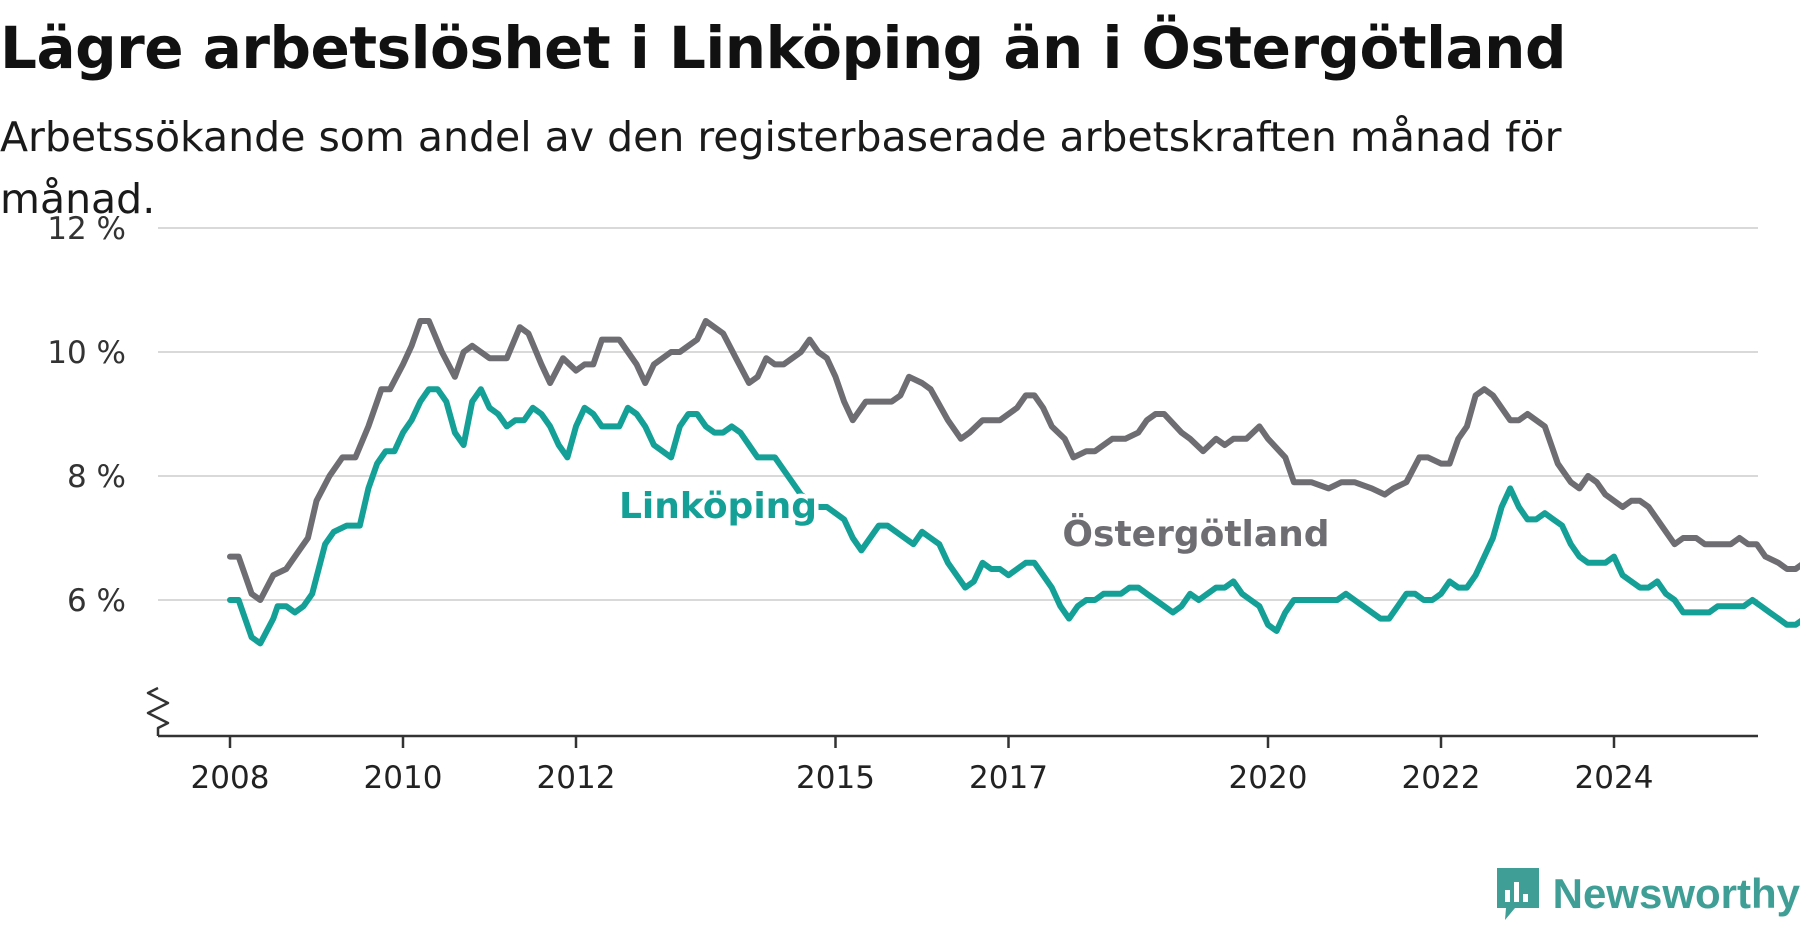  What do you see at coordinates (1614, 778) in the screenshot?
I see `x-tick-label: 2024` at bounding box center [1614, 778].